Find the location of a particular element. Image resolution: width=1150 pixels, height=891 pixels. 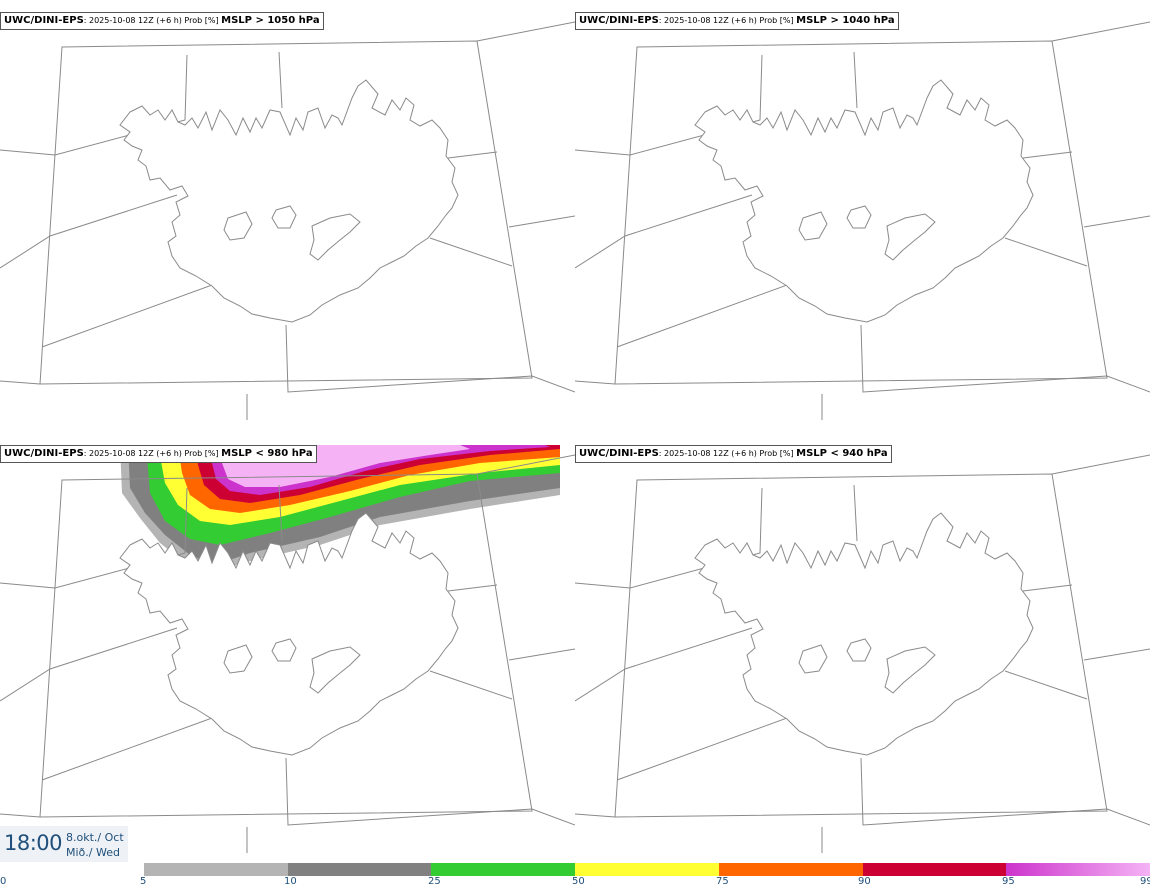

colorbar-tick-label: 25 is located at coordinates (434, 881).